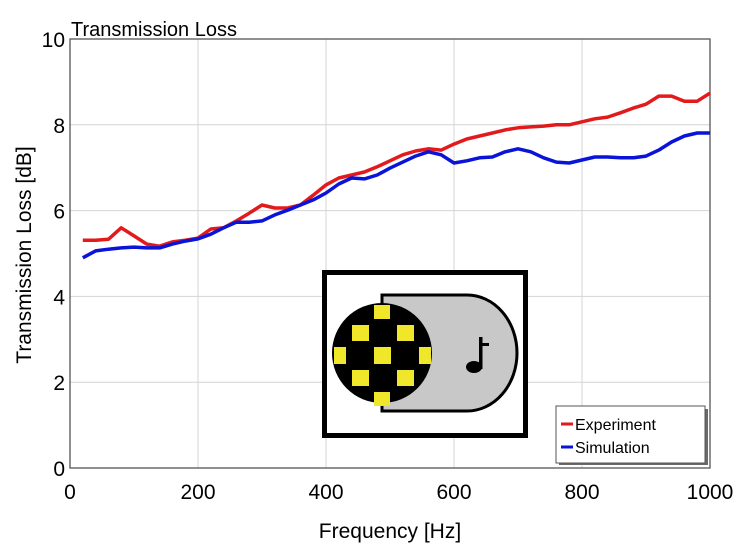  I want to click on audio-video-toggle-icon, so click(425, 354).